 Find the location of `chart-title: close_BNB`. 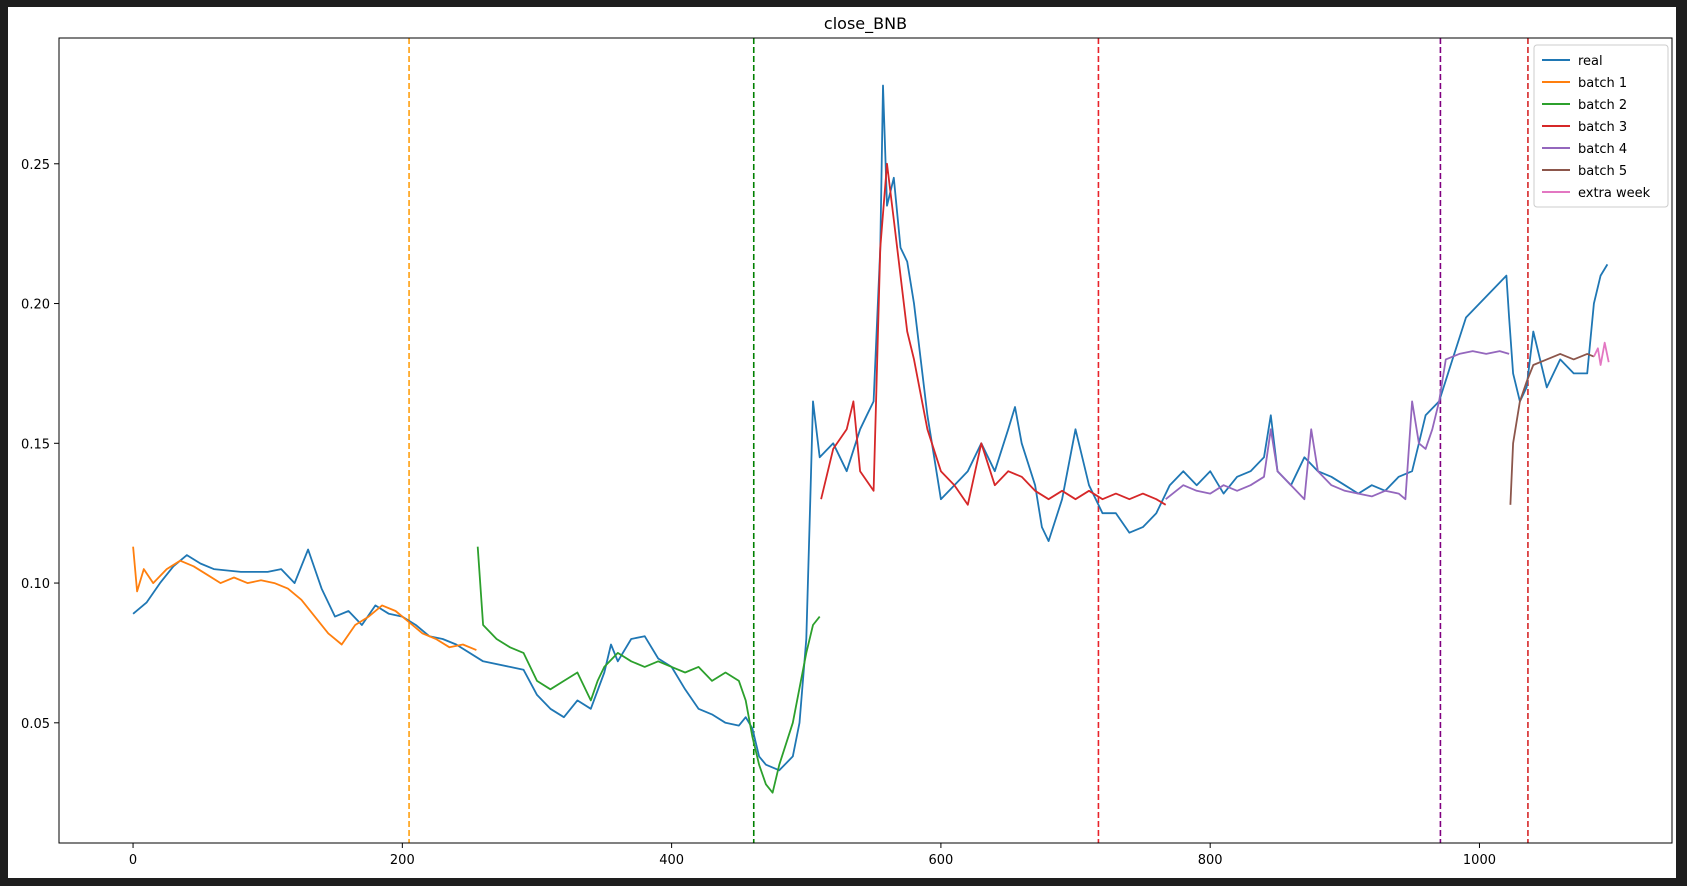

chart-title: close_BNB is located at coordinates (865, 24).